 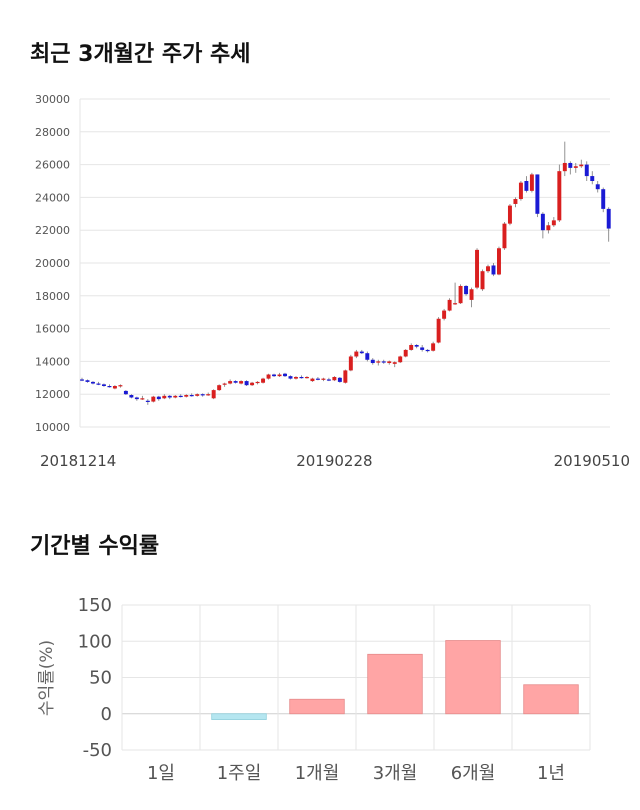 What do you see at coordinates (106, 714) in the screenshot?
I see `return-y-tick: 0` at bounding box center [106, 714].